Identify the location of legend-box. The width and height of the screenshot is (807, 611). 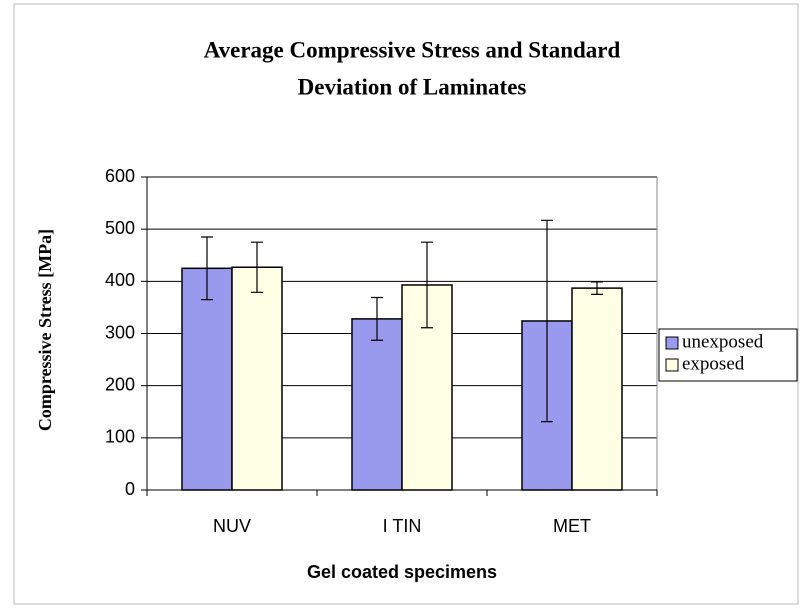
(728, 355).